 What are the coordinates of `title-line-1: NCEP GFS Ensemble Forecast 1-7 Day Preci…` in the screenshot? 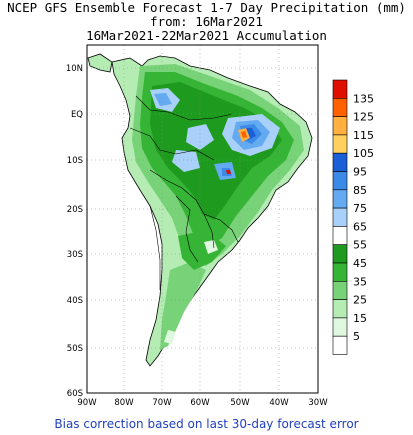 It's located at (206, 7).